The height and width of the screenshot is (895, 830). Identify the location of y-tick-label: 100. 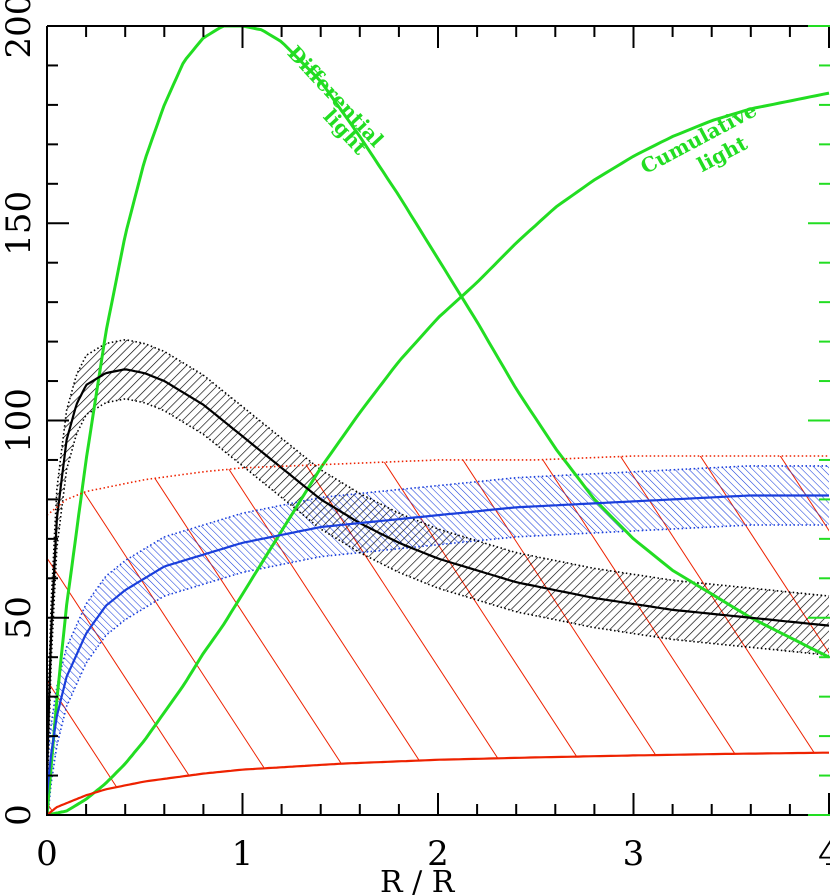
(19, 420).